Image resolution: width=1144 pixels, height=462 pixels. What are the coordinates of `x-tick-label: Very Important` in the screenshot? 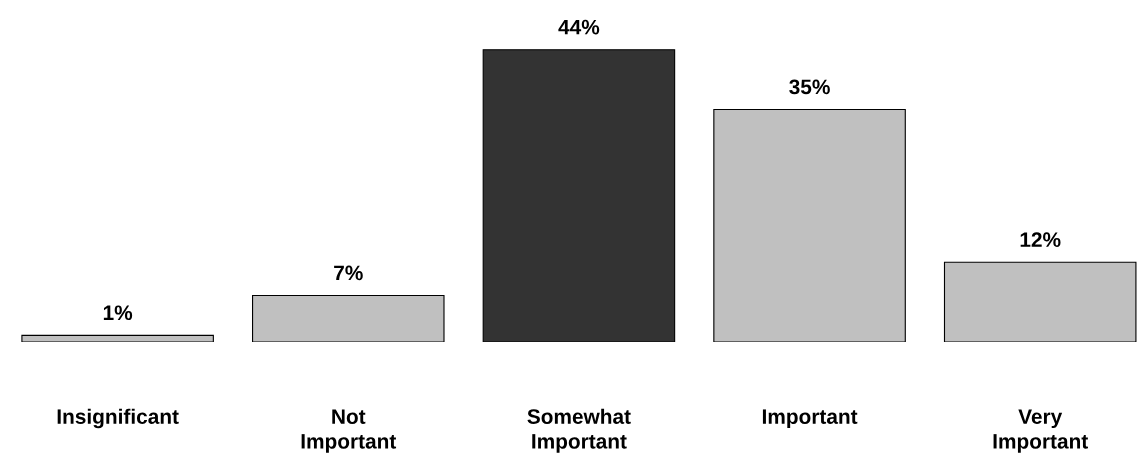 It's located at (1040, 431).